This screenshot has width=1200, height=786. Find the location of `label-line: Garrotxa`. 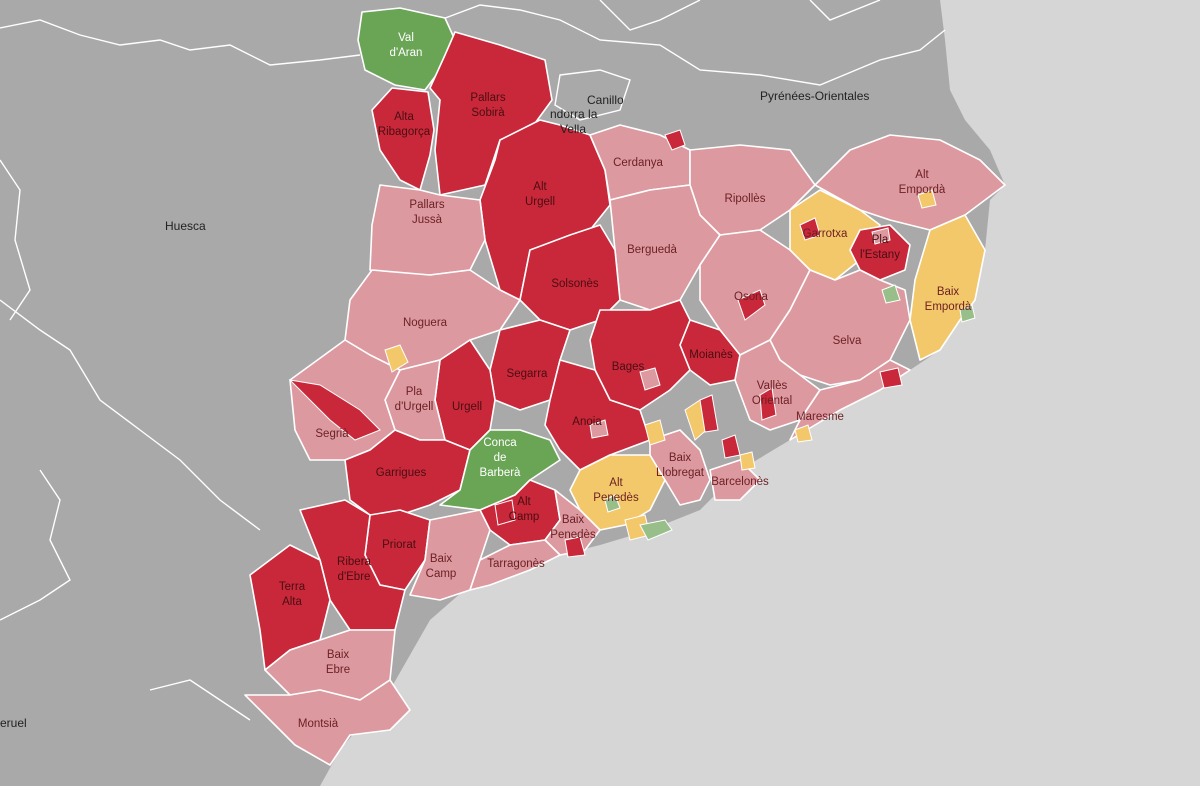

label-line: Garrotxa is located at coordinates (825, 234).